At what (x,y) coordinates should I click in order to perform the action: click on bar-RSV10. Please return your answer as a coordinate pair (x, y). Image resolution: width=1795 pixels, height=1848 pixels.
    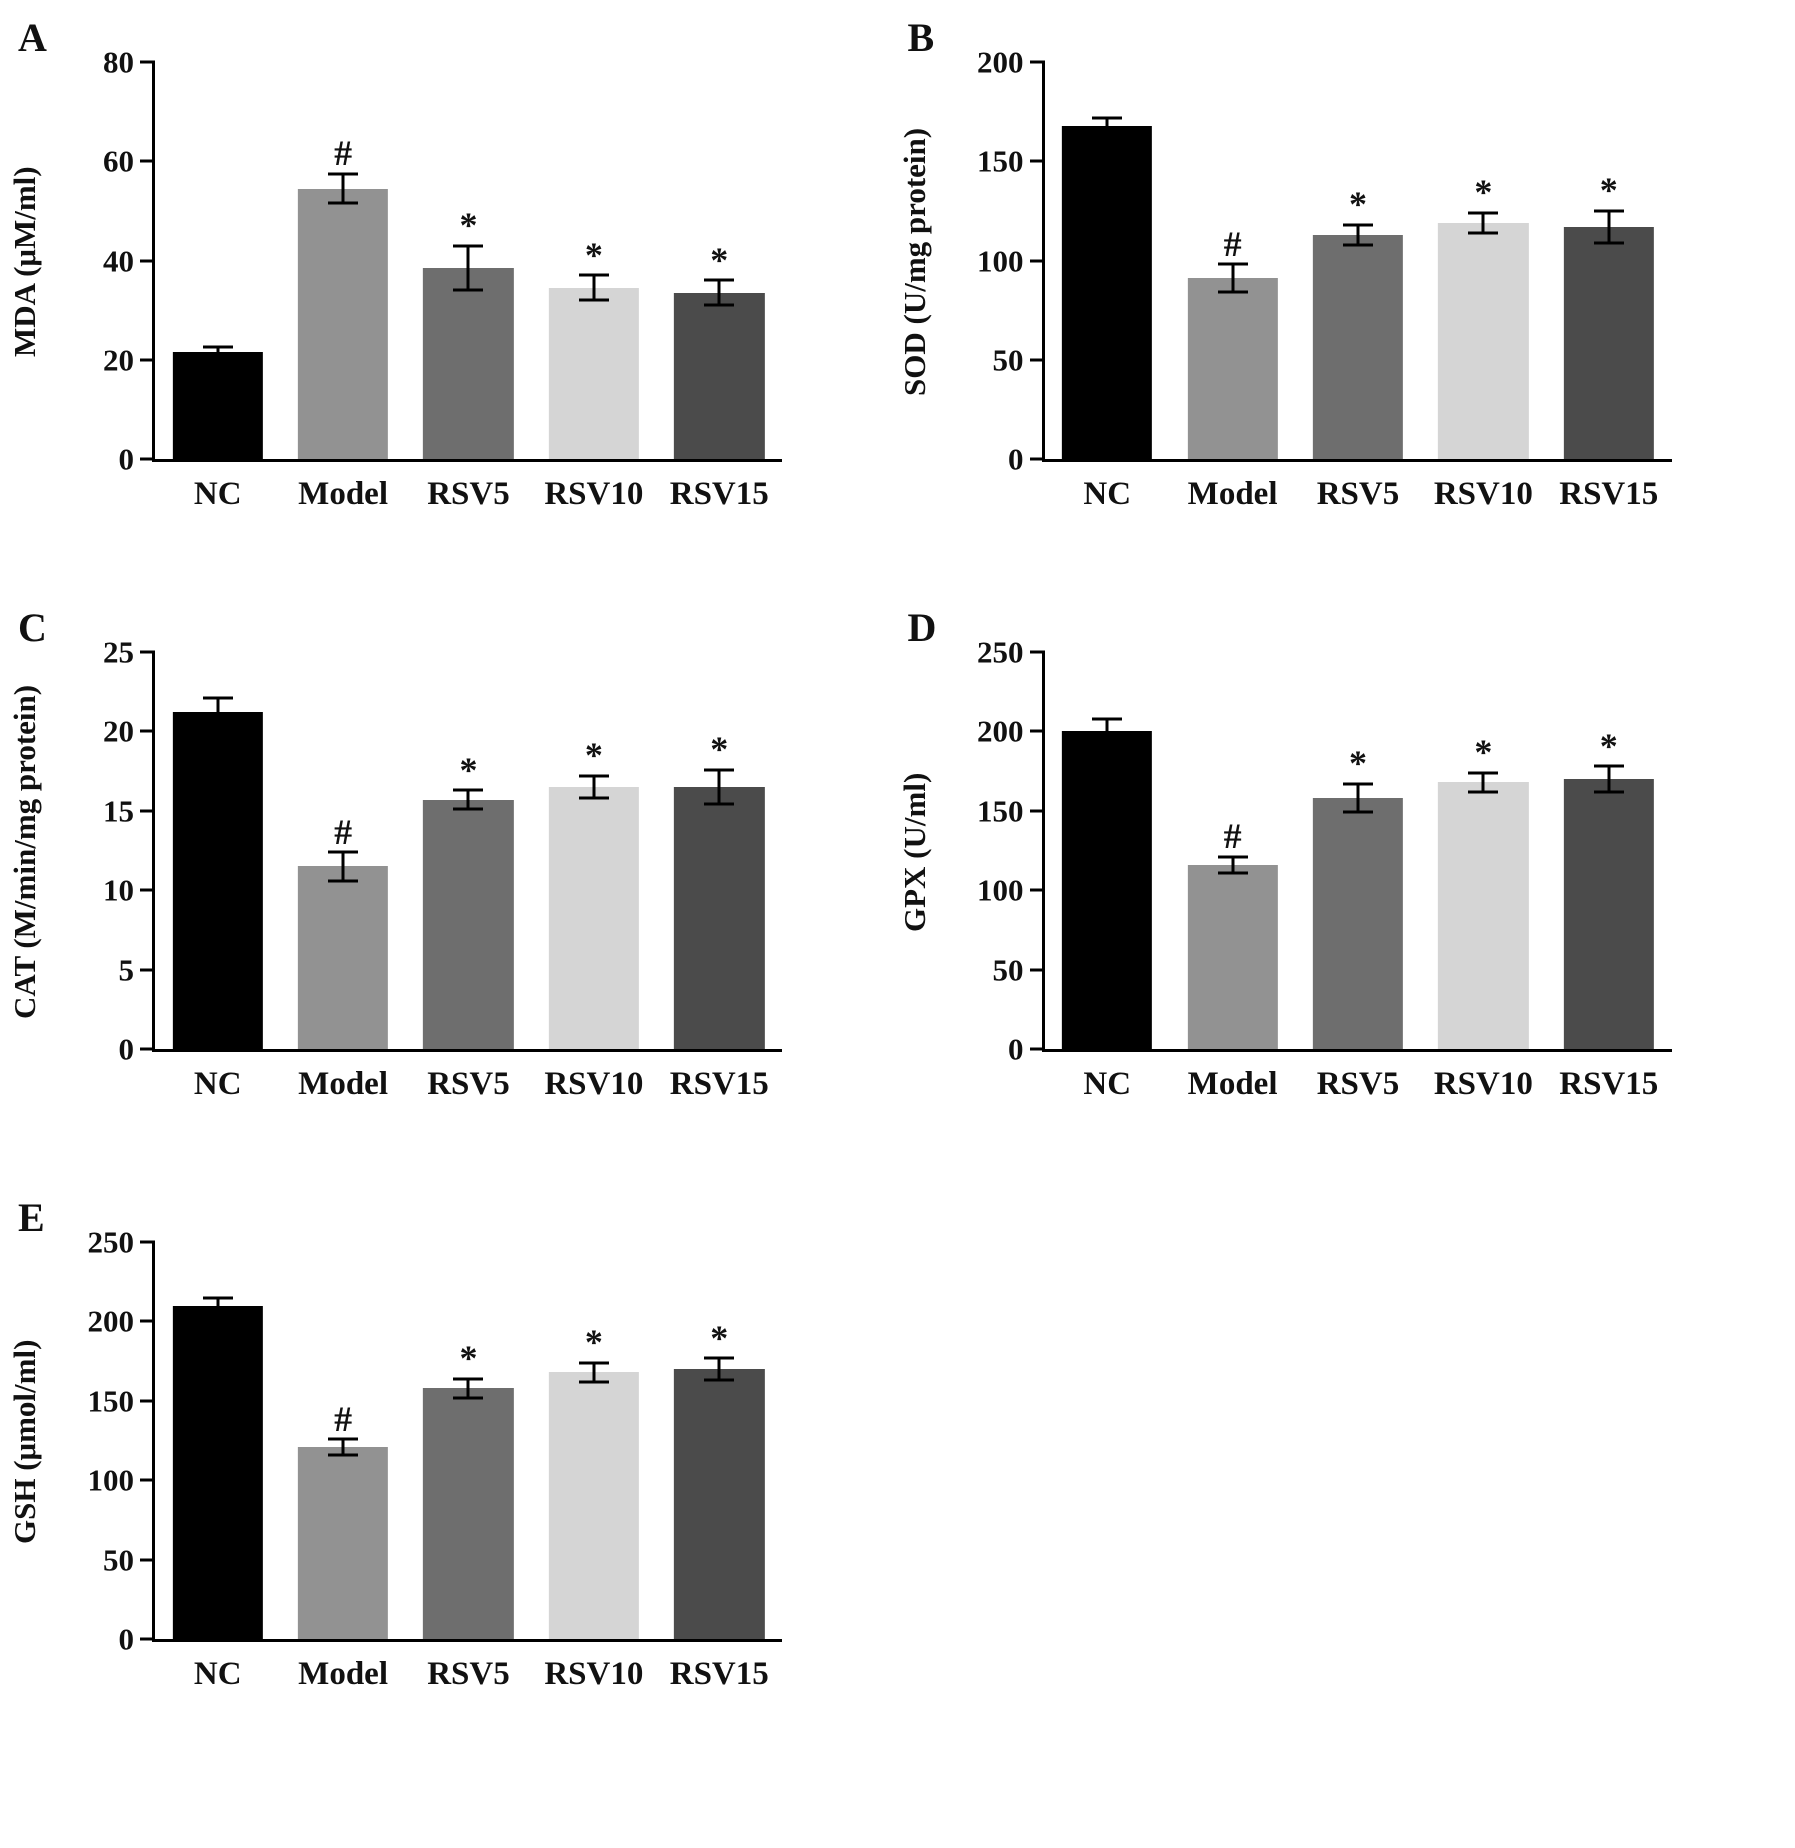
    Looking at the image, I should click on (593, 1505).